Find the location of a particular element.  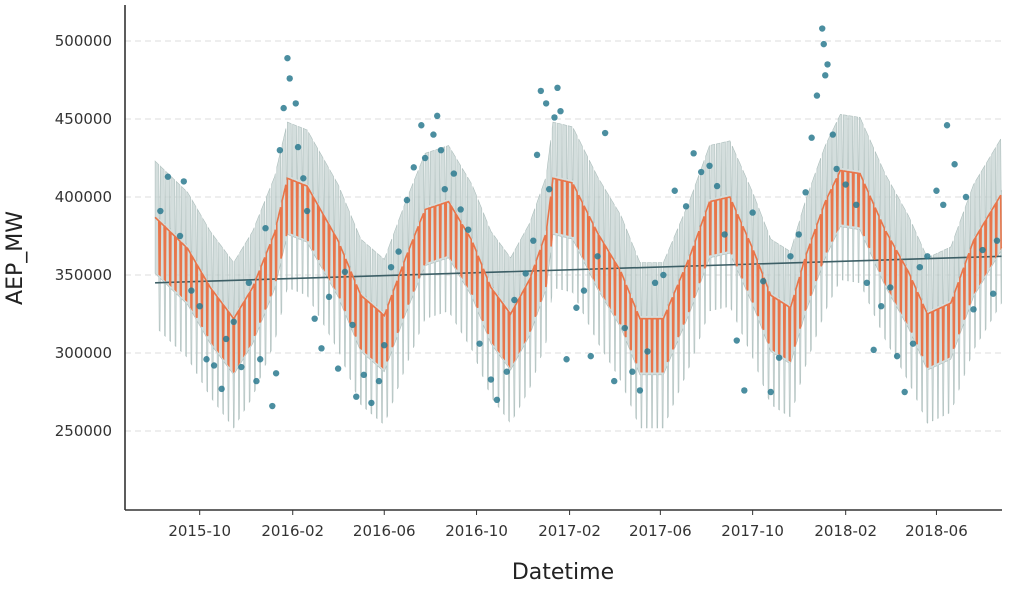

x-tick-label: 2018-02 is located at coordinates (845, 531).